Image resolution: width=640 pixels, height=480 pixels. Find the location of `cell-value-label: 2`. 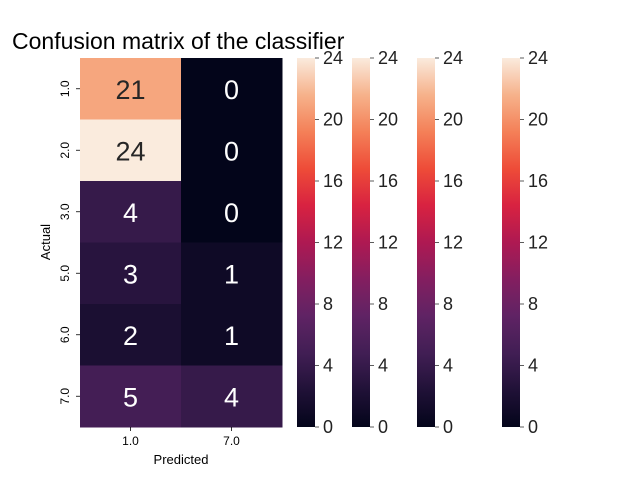

cell-value-label: 2 is located at coordinates (130, 336).